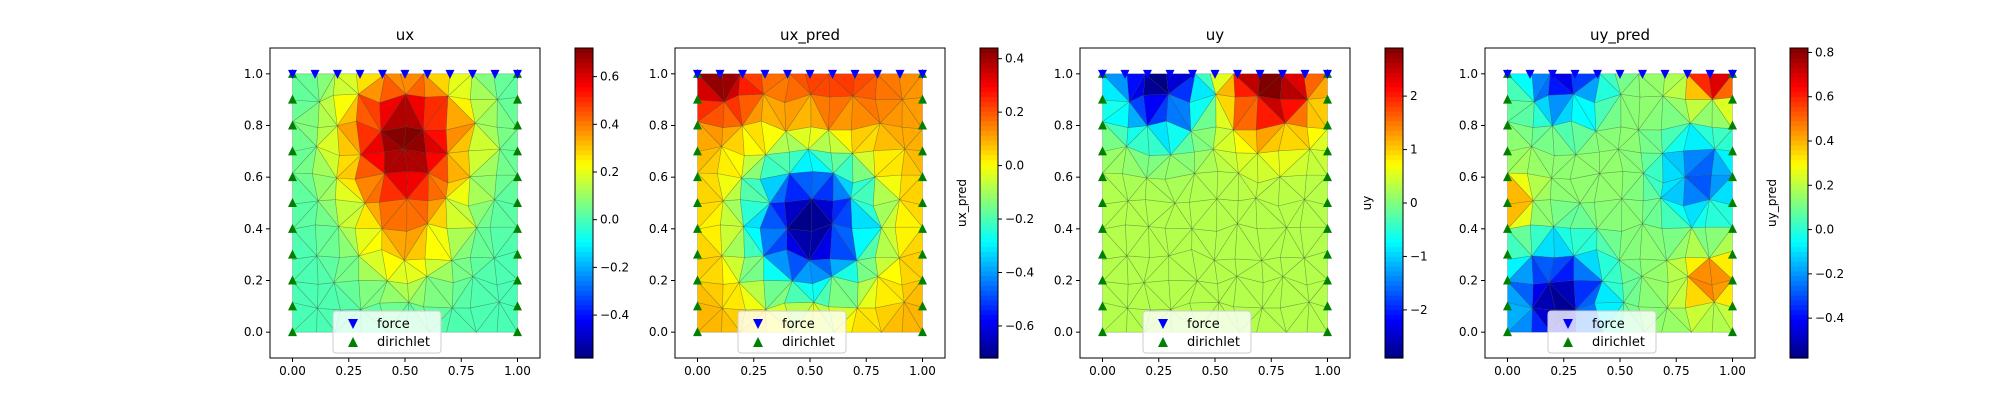 This screenshot has height=400, width=2000. Describe the element at coordinates (1772, 203) in the screenshot. I see `colorbar-label: uy_pred` at that location.